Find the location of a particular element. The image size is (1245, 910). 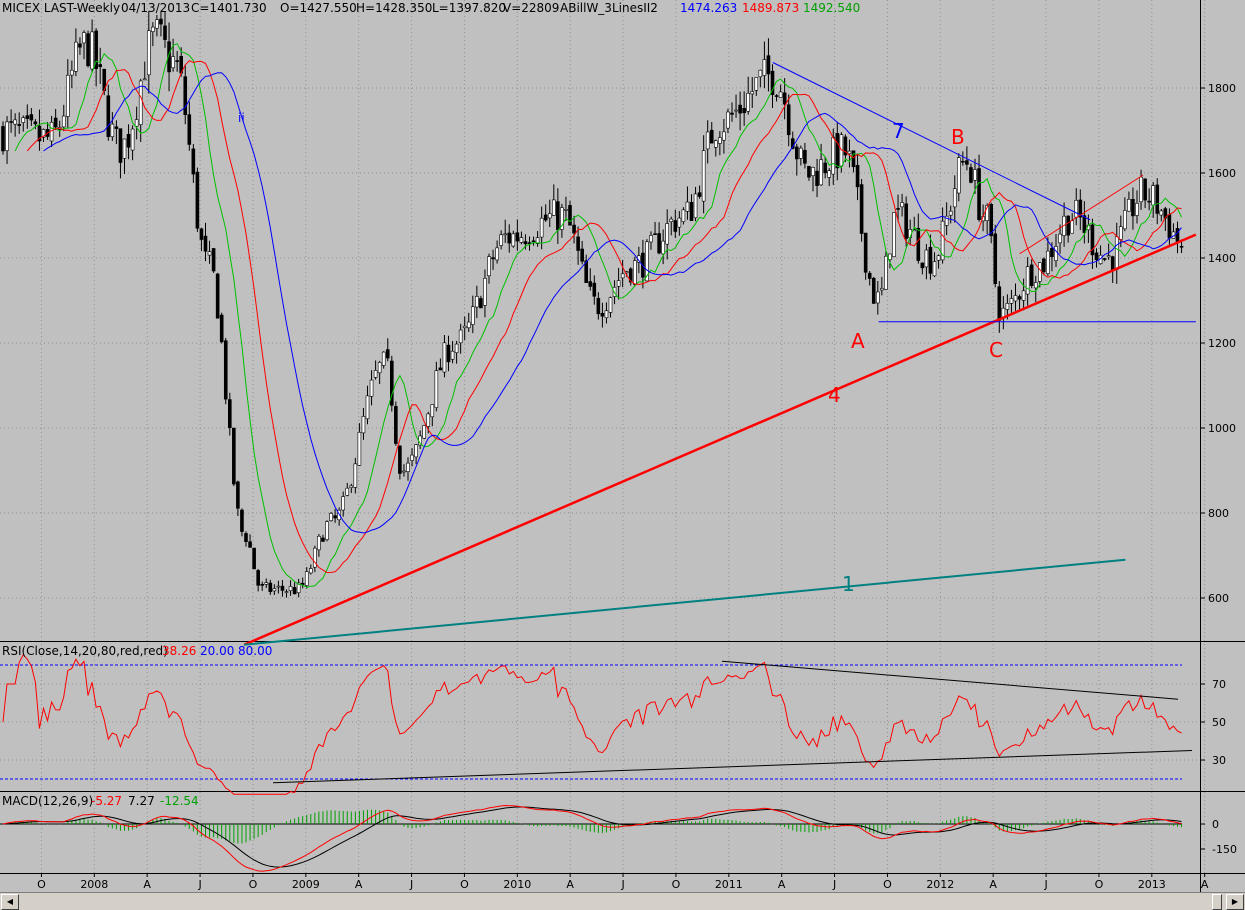

rsi-upper: 80.00 is located at coordinates (255, 651).